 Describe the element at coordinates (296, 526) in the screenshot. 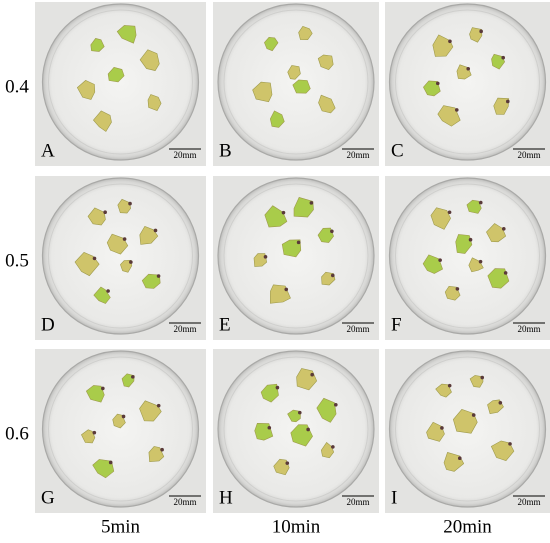

I see `column-label: 10min` at that location.